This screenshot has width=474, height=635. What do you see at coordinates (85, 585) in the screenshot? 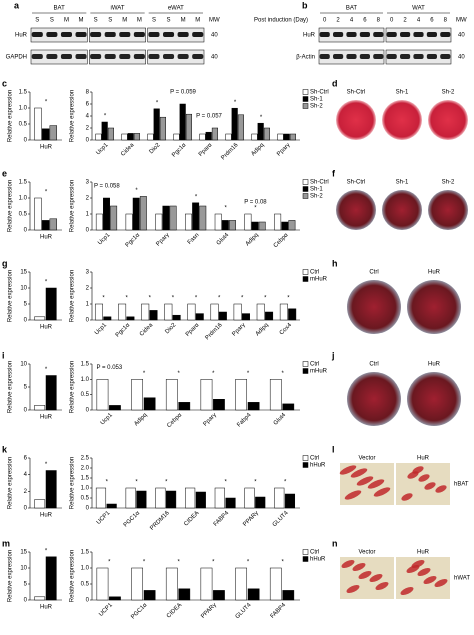
I see `y-tick-label: 0.5` at bounding box center [85, 585].